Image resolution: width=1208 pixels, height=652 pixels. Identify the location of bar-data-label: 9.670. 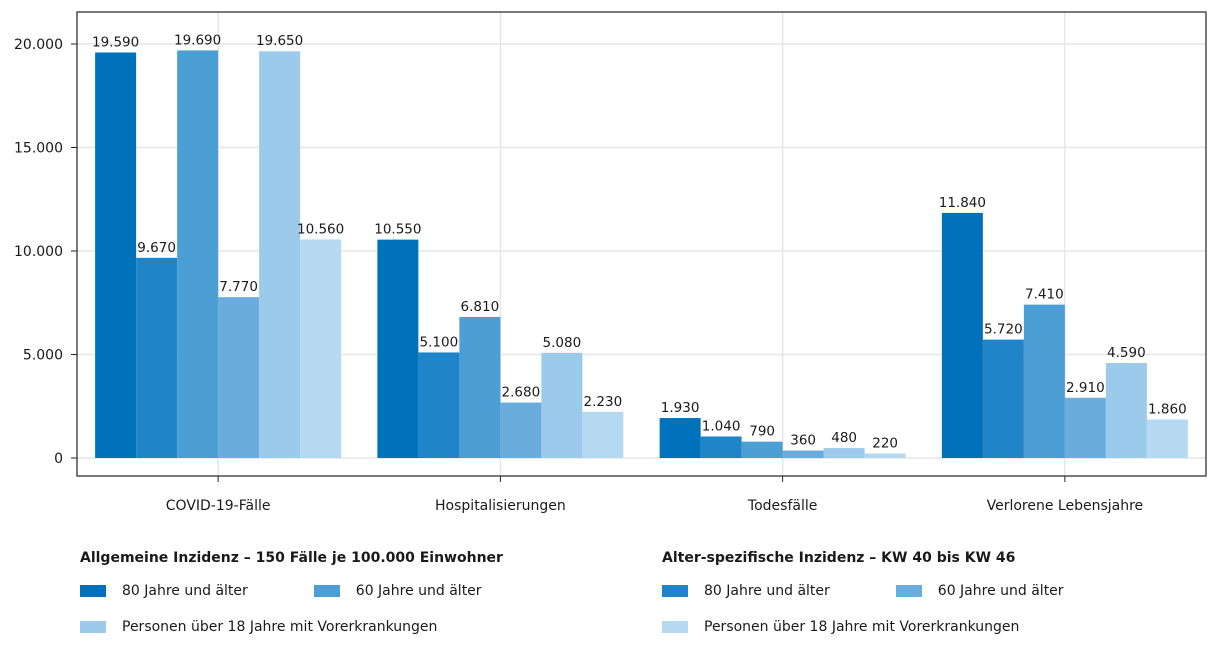
(156, 248).